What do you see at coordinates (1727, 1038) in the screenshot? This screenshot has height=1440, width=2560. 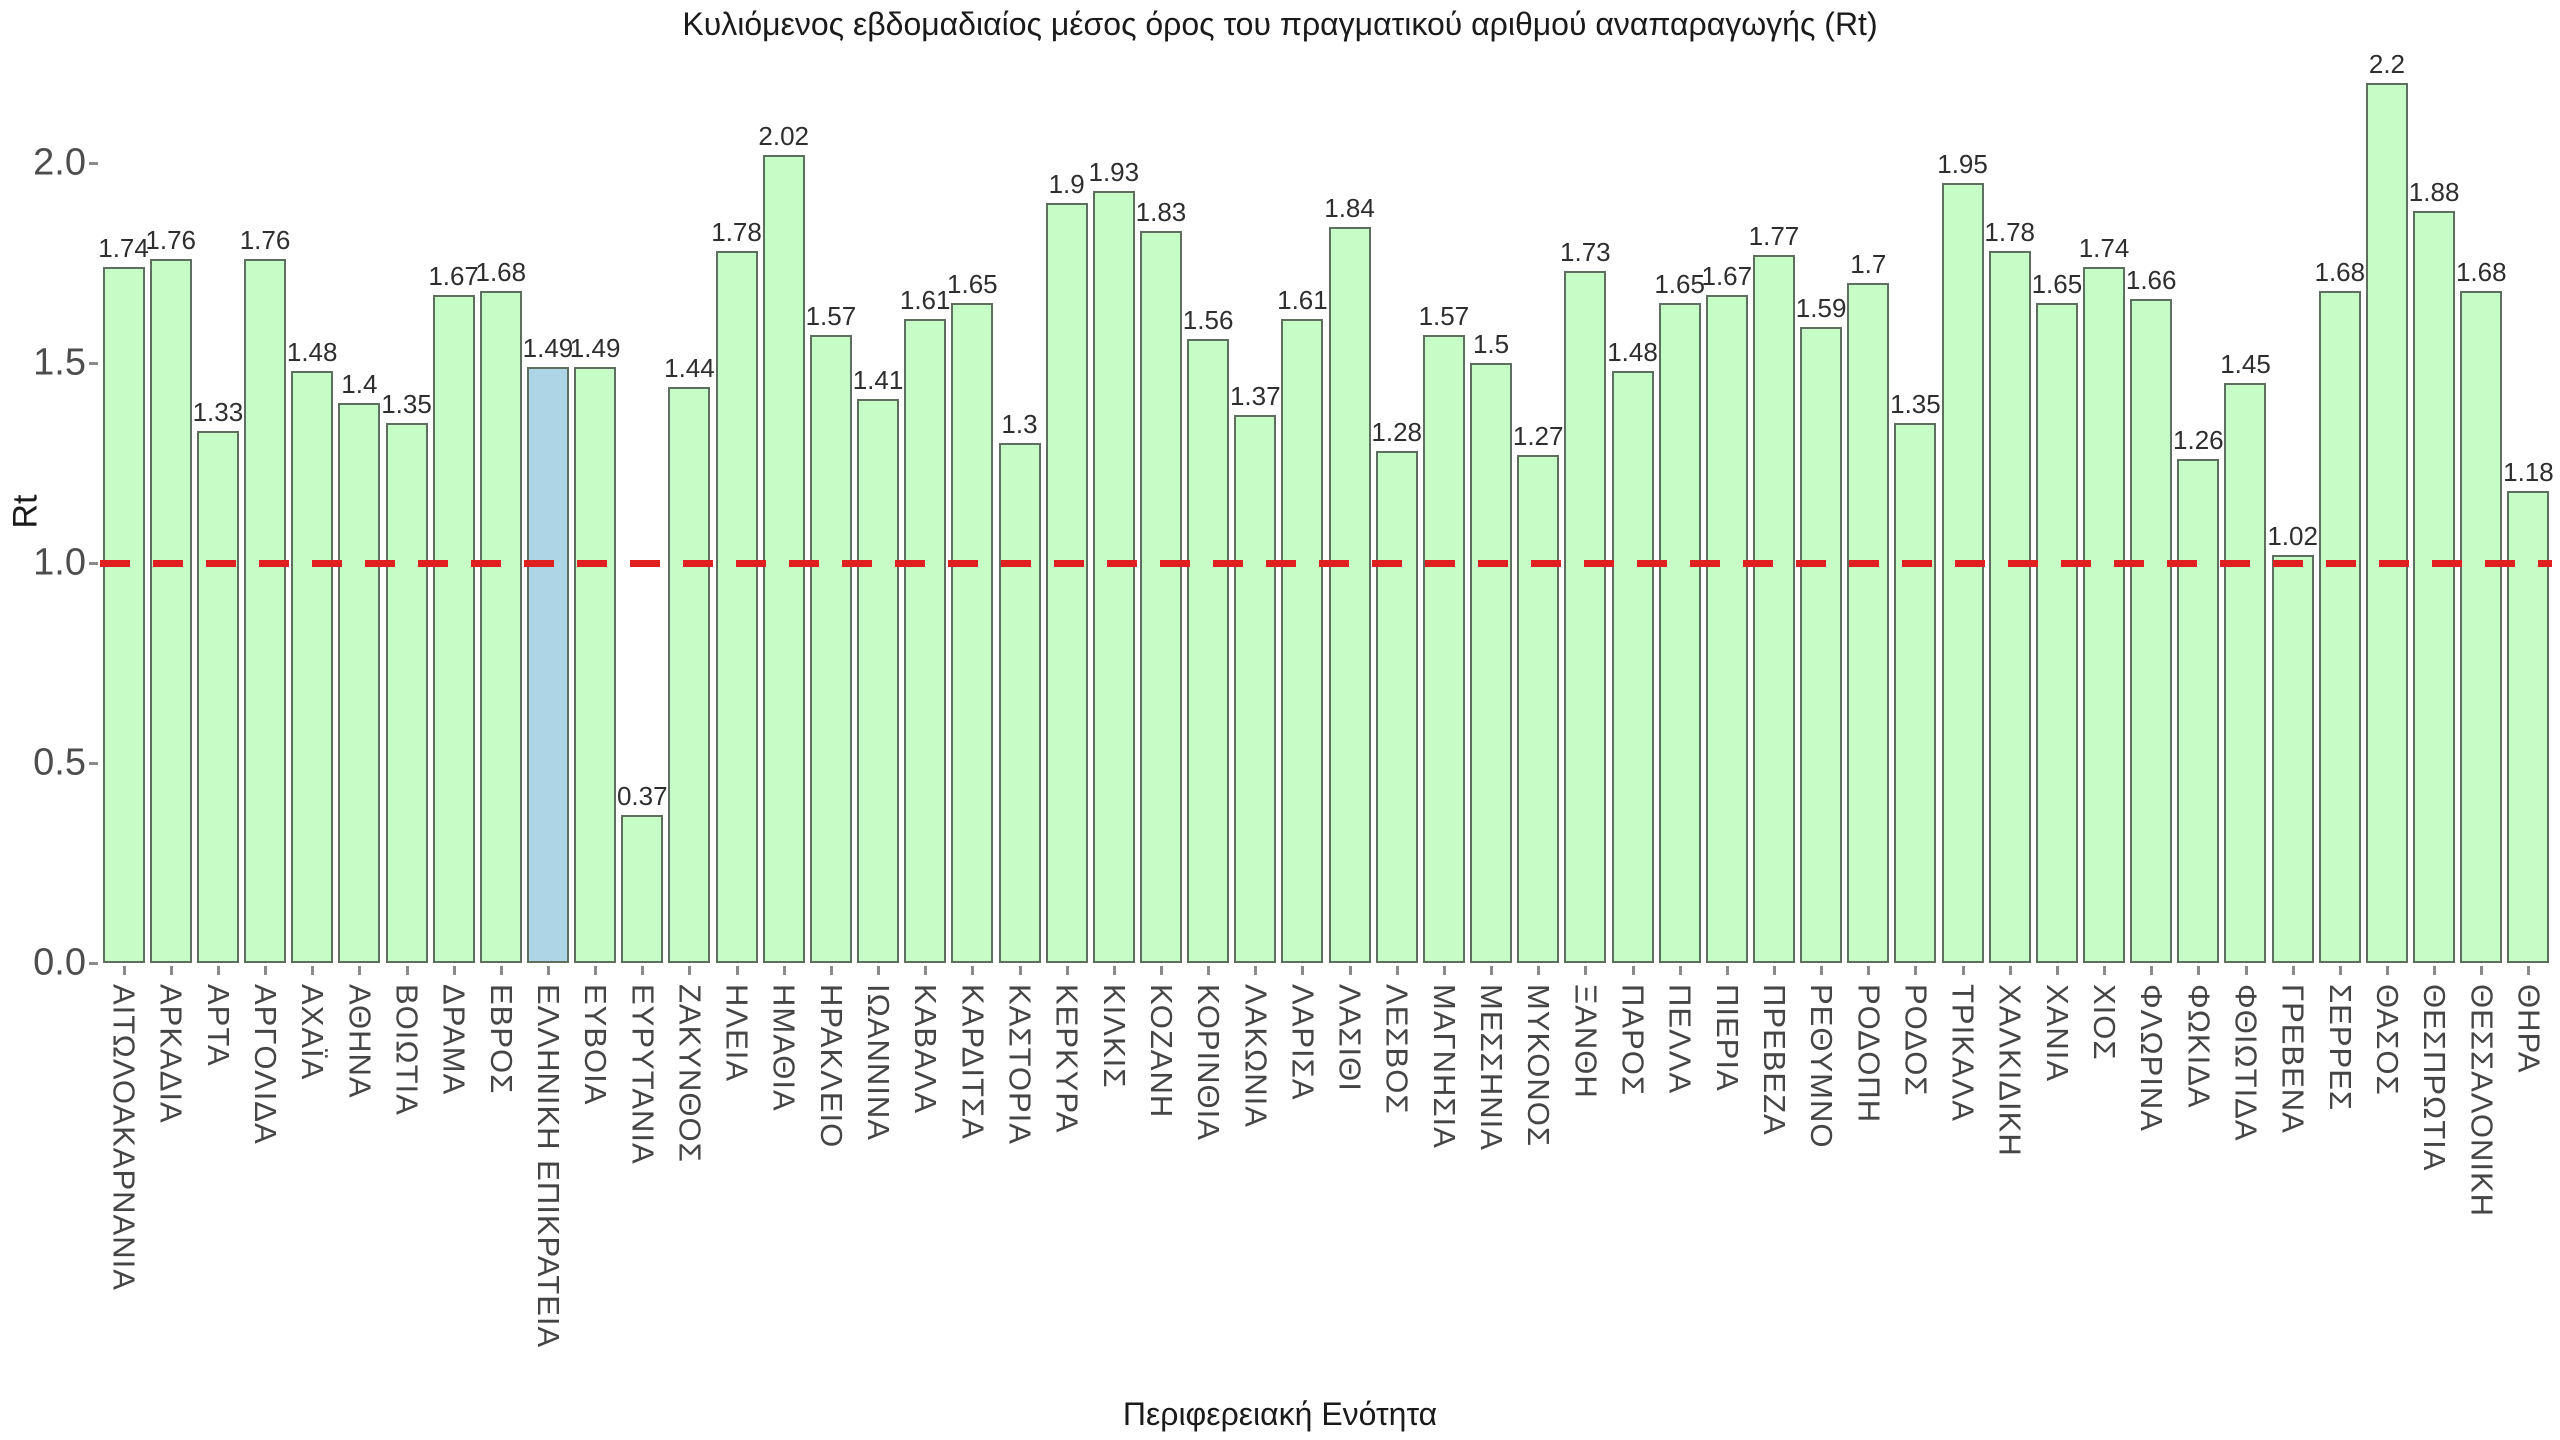 I see `x-category-label: ΠΙΕΡΙΑ` at bounding box center [1727, 1038].